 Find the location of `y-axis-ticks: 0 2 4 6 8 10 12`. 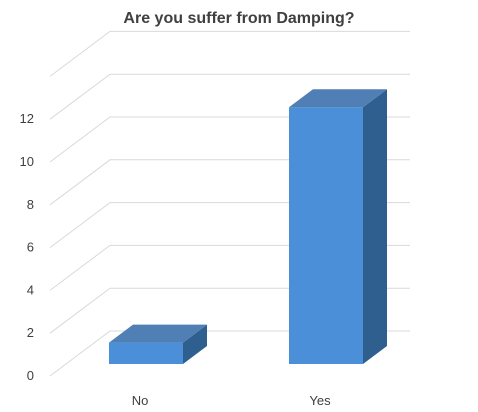

y-axis-ticks: 0 2 4 6 8 10 12 is located at coordinates (27, 247).